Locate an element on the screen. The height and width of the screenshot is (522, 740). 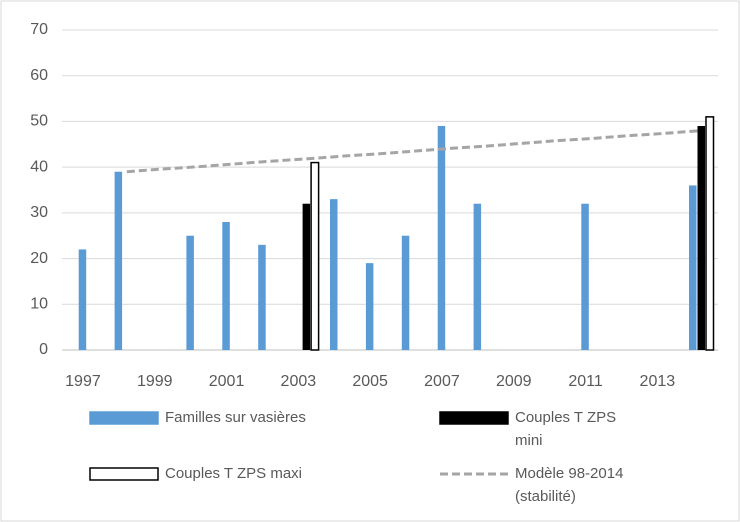
x-tick-label: 2001 is located at coordinates (227, 381).